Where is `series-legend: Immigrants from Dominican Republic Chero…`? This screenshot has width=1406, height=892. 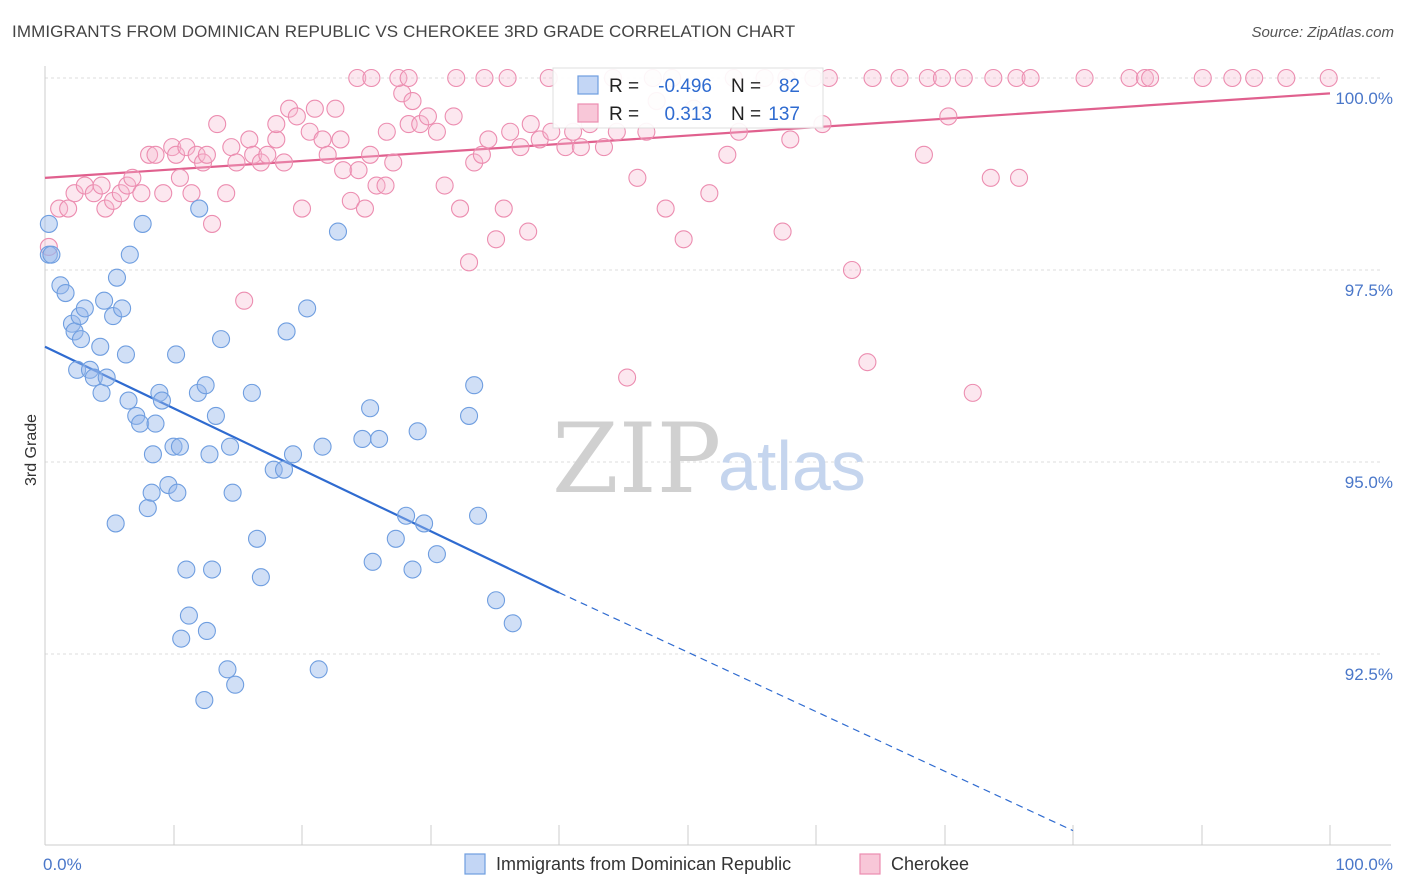 series-legend: Immigrants from Dominican Republic Chero… is located at coordinates (716, 864).